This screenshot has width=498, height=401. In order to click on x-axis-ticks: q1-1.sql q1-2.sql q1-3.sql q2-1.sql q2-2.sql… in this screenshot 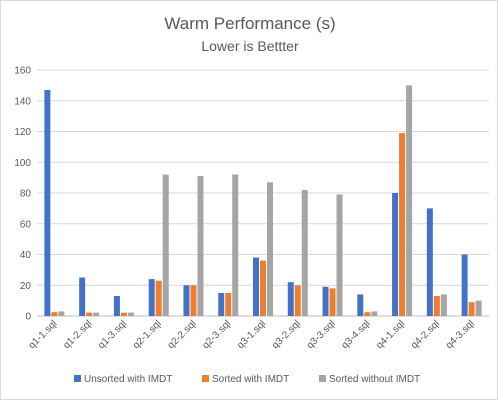, I will do `click(252, 334)`.